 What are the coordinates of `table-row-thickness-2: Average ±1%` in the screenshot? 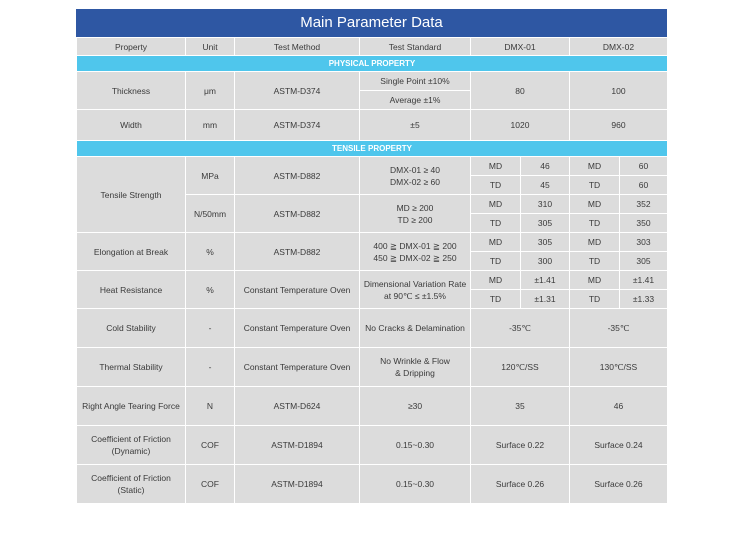 It's located at (372, 100).